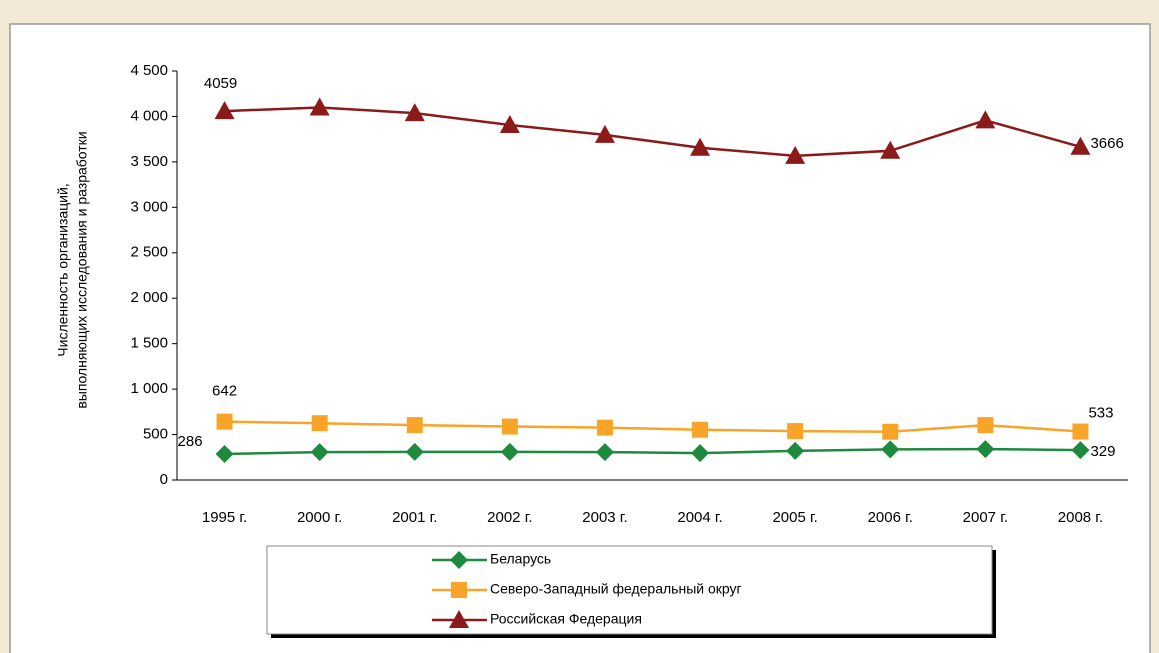 The width and height of the screenshot is (1159, 653). I want to click on legend-text: Северо-Западный федеральный округ, so click(616, 589).